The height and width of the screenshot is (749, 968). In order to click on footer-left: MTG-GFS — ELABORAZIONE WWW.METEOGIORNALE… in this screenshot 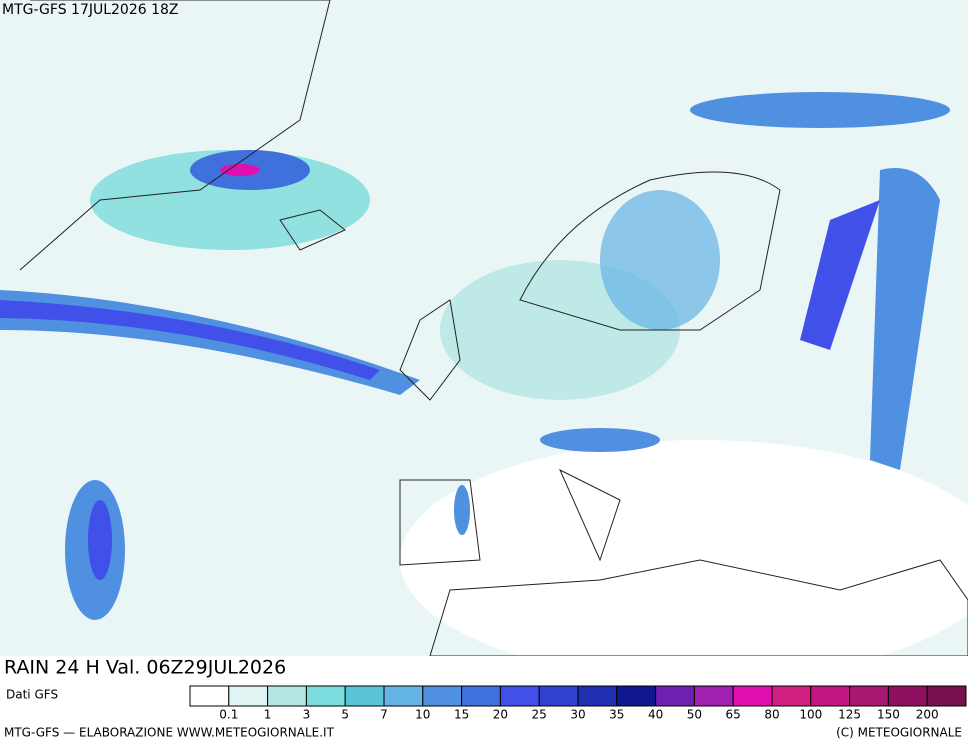, I will do `click(169, 733)`.